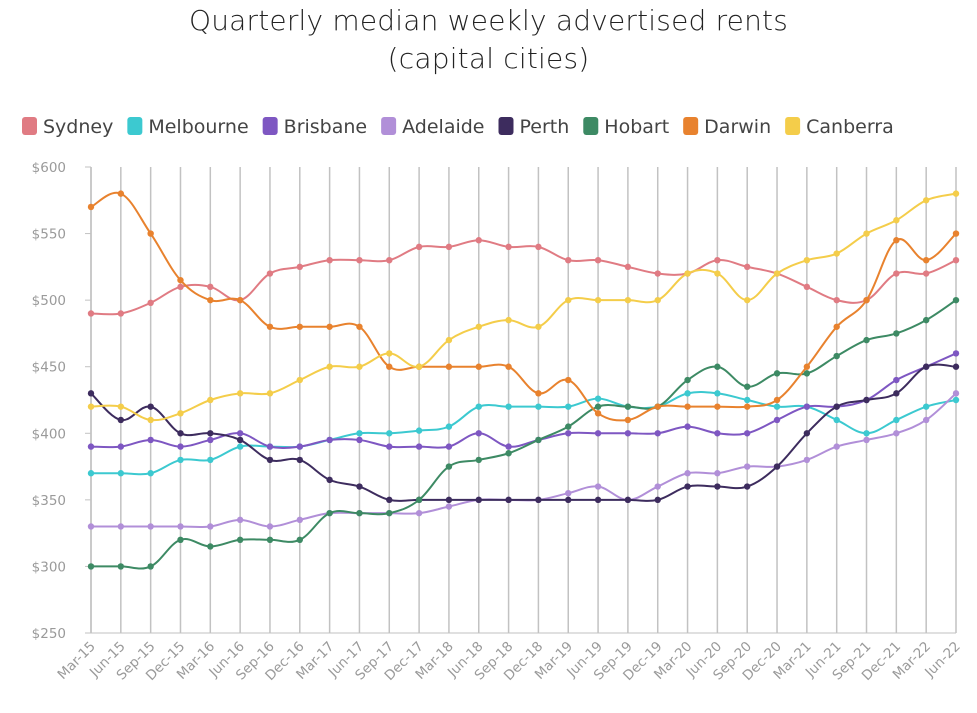 This screenshot has width=977, height=713. I want to click on legend-item-adelaide: Adelaide, so click(433, 127).